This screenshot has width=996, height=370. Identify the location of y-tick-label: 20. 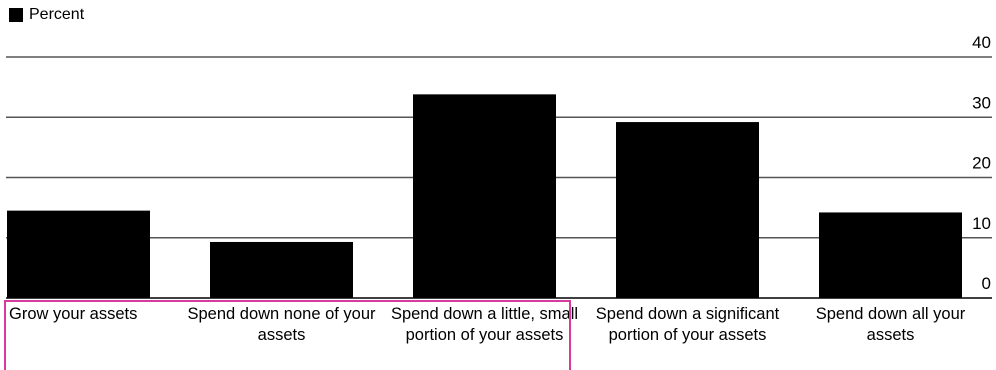
(981, 163).